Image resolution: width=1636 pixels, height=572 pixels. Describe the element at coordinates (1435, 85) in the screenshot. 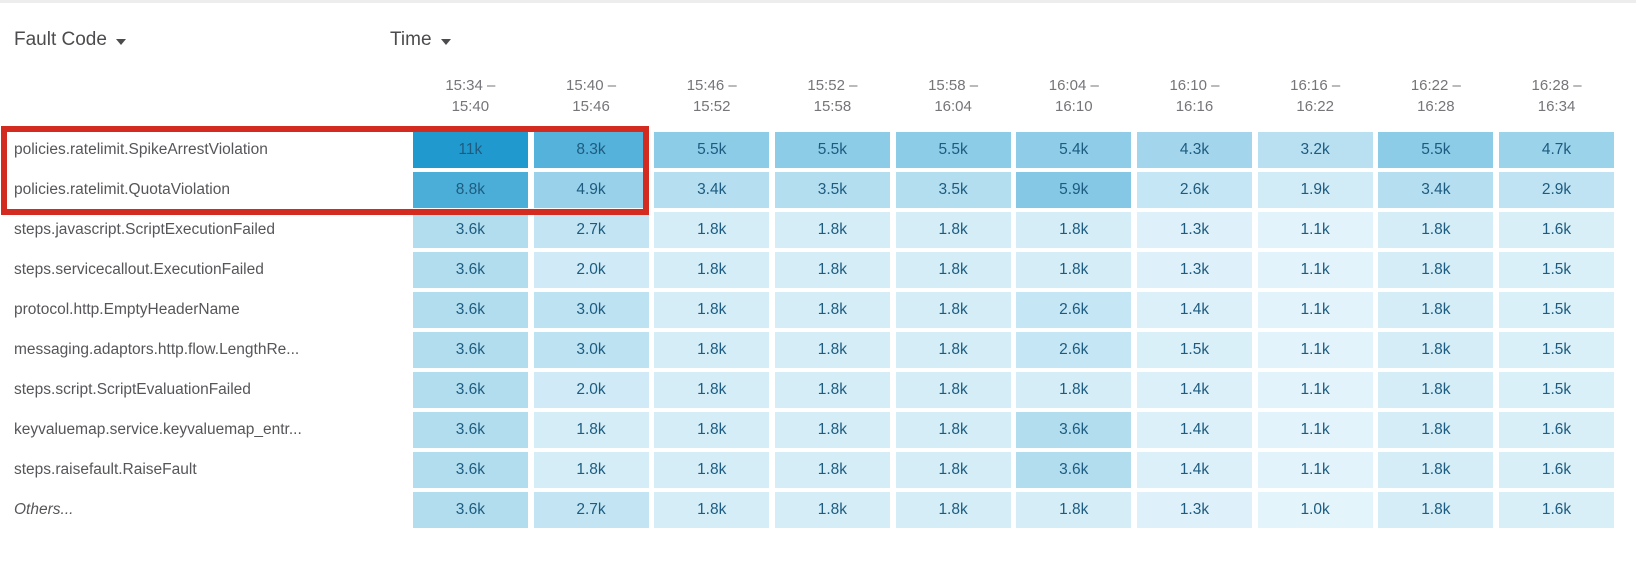

I see `time-bucket-start: 16:22 –` at that location.